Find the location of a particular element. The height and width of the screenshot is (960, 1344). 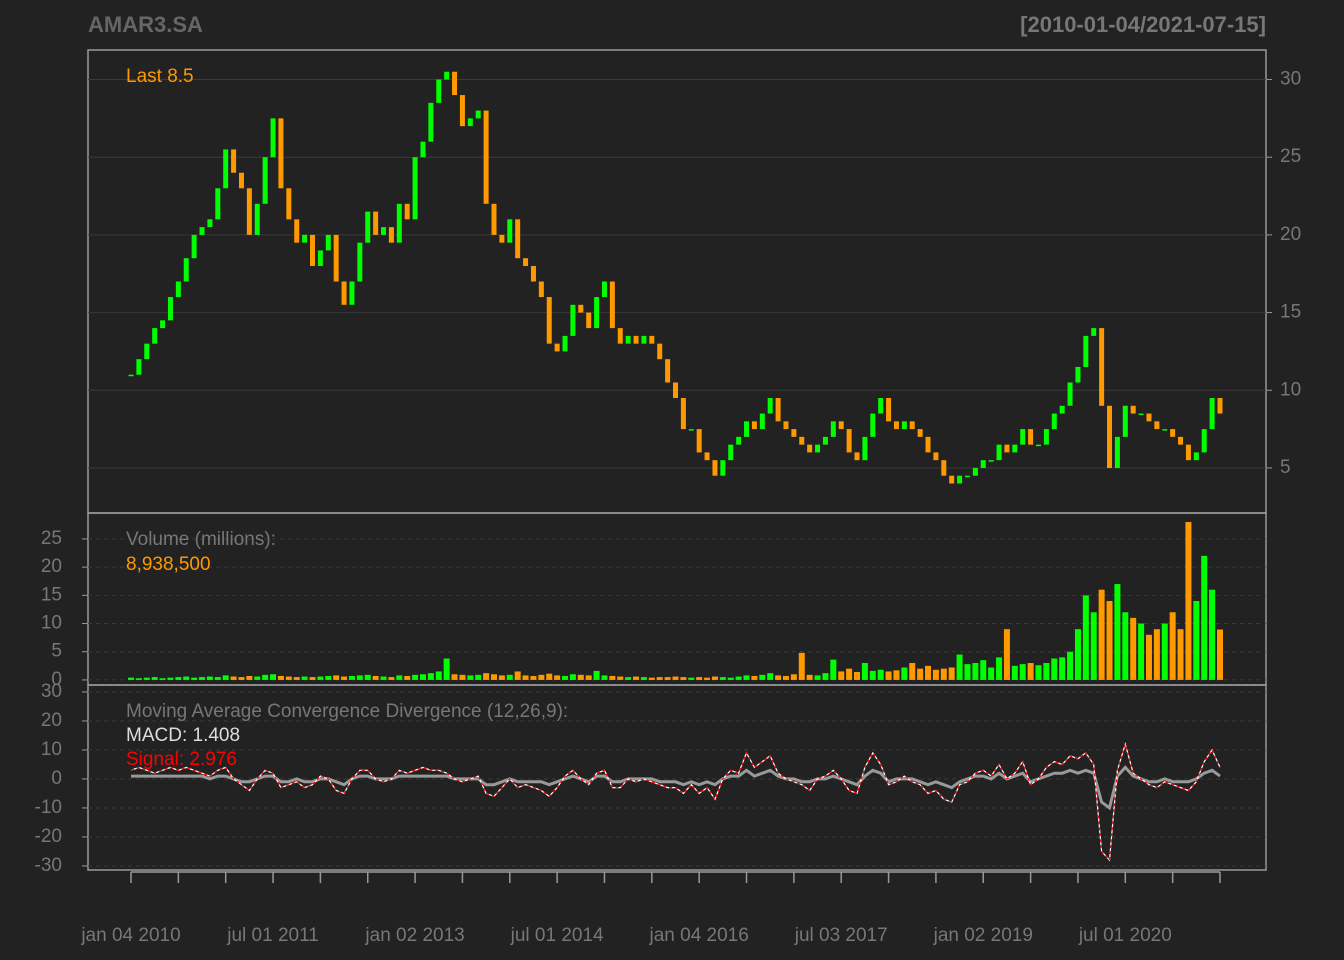

last-price: Last 8.5 is located at coordinates (160, 76).